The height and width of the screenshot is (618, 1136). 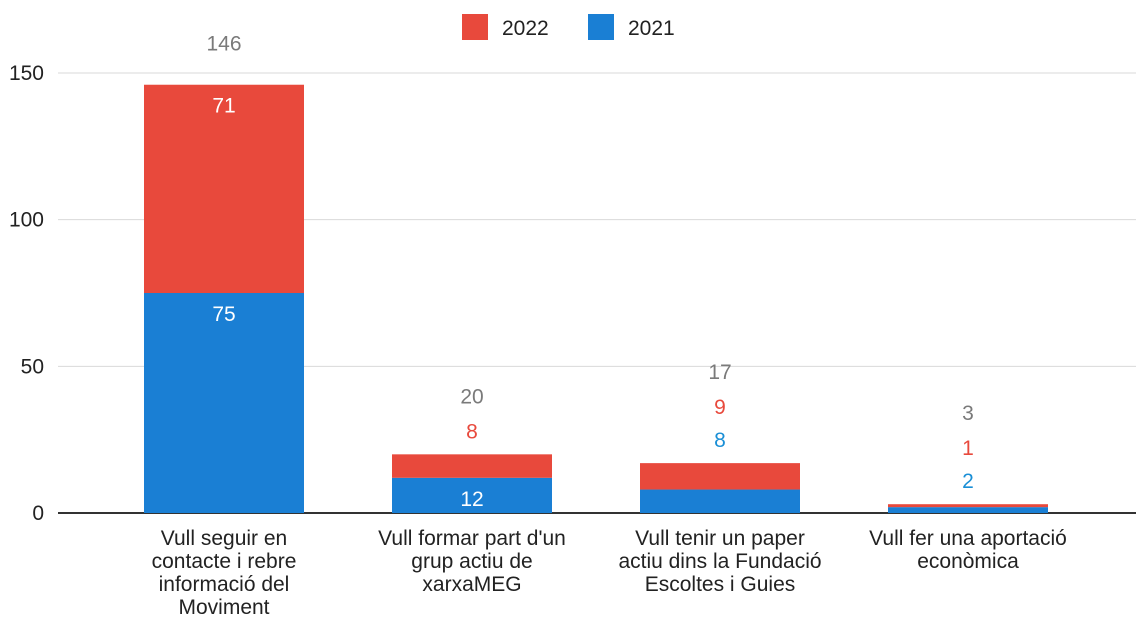 What do you see at coordinates (223, 607) in the screenshot?
I see `category-label-line: Moviment` at bounding box center [223, 607].